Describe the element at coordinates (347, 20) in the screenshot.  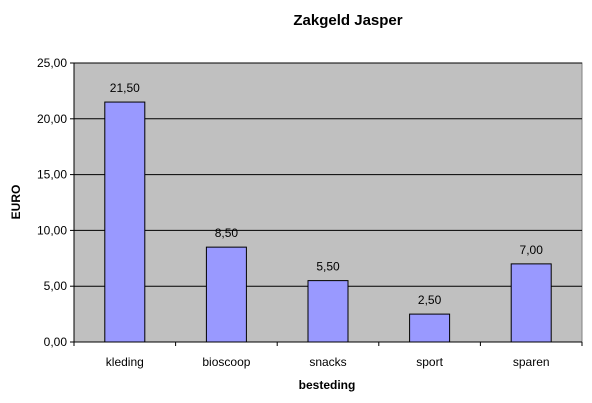
I see `chart-title: Zakgeld Jasper` at that location.